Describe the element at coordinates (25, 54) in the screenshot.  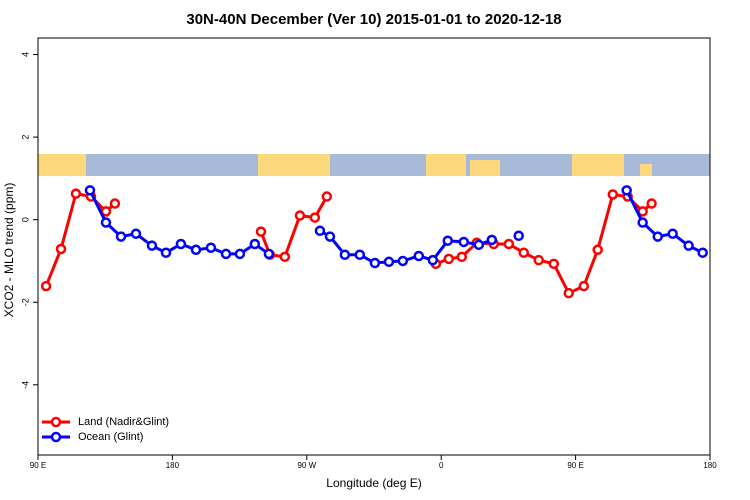
I see `y-tick-label: 4` at that location.